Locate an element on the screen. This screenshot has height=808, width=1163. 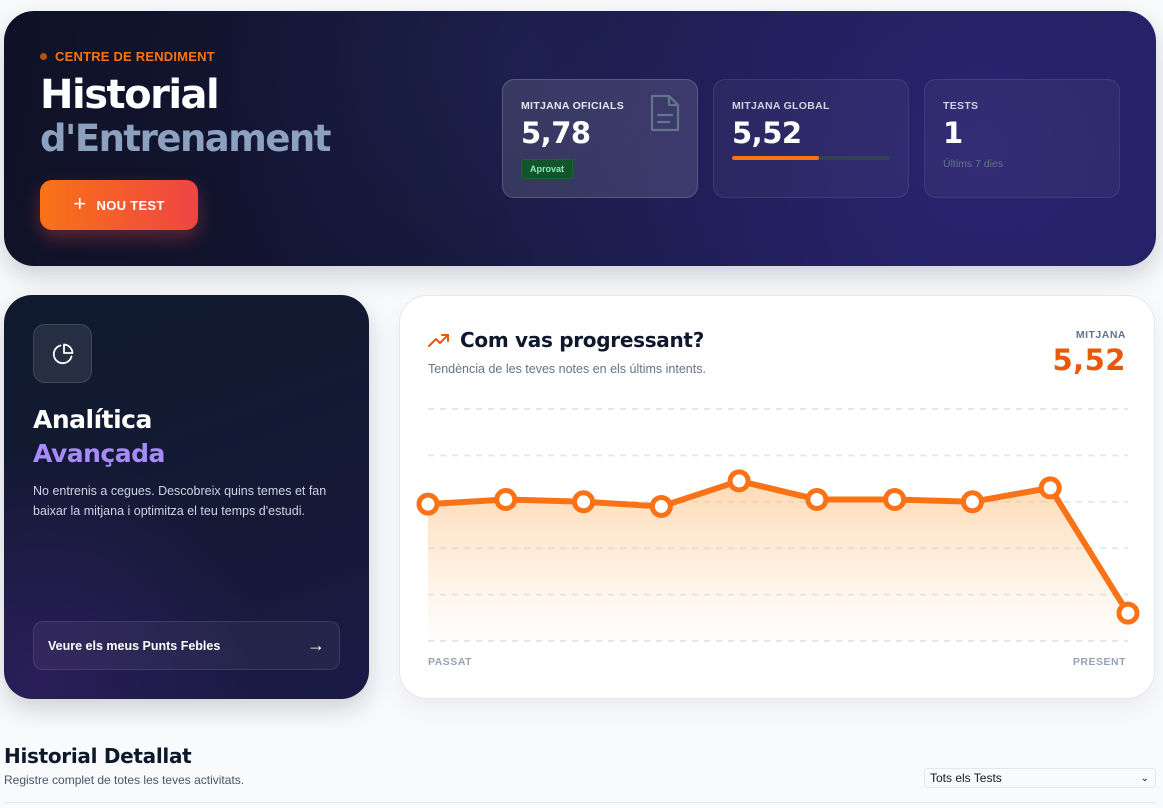
chart-area-fill is located at coordinates (778, 560).